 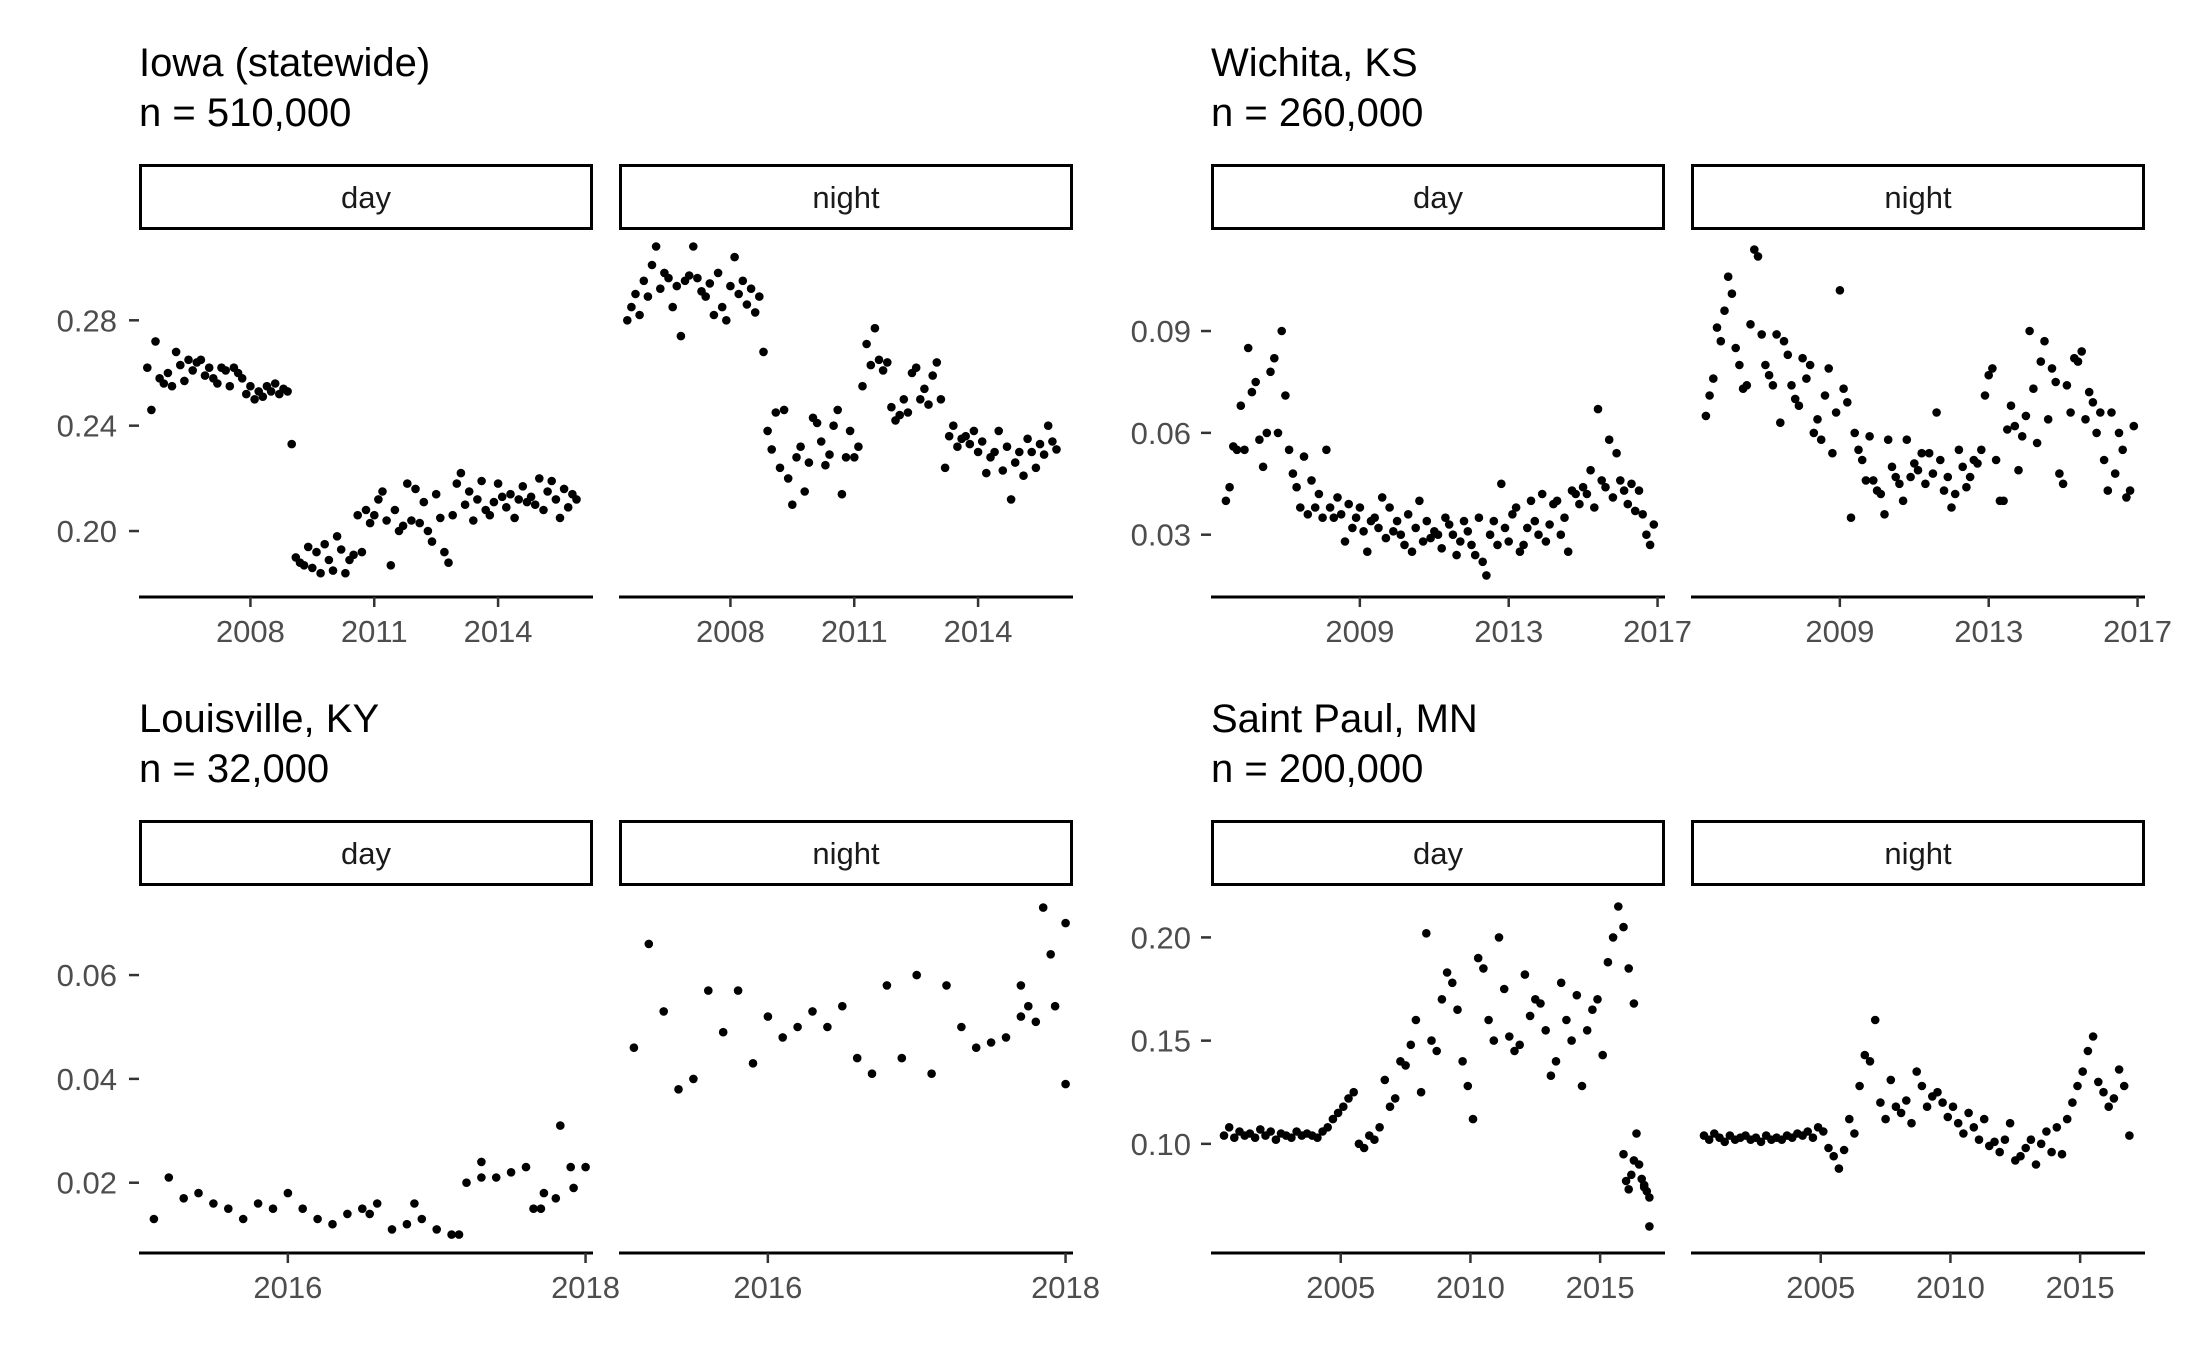 I want to click on facet-strip-label: night, so click(x=1918, y=197).